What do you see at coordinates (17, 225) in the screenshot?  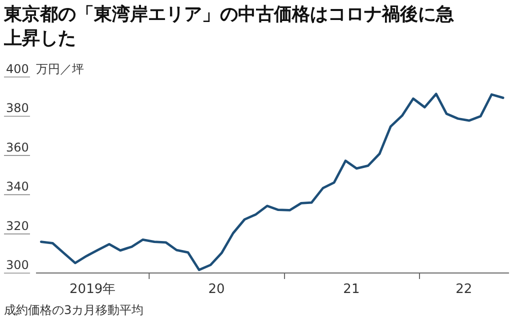 I see `y-tick-label: 320` at bounding box center [17, 225].